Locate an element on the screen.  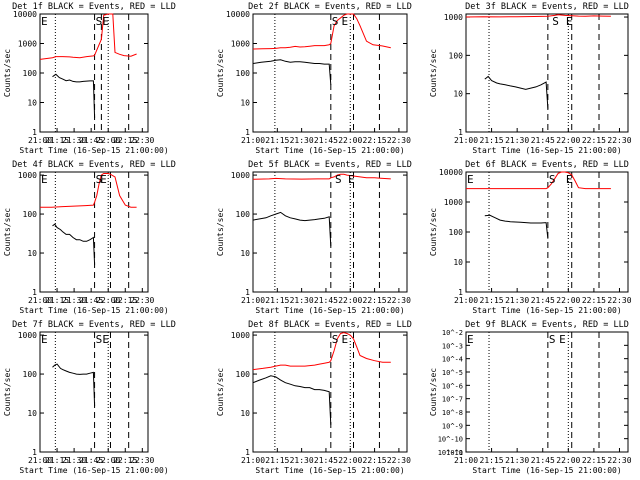
panel-7-xtick-label-3: 21:30 is located at coordinates (74, 460).